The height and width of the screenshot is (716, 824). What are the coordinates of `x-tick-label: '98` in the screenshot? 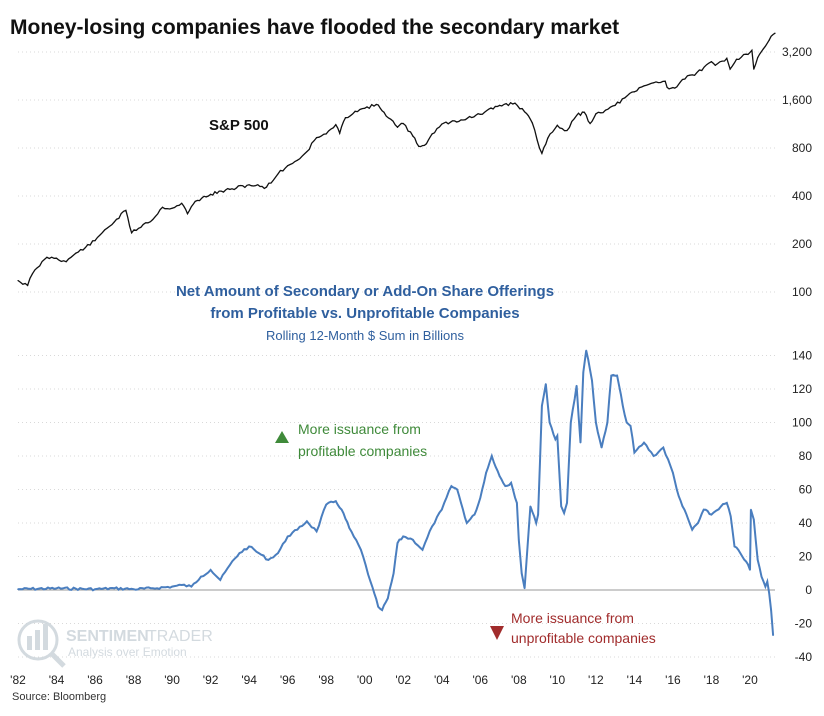 It's located at (326, 680).